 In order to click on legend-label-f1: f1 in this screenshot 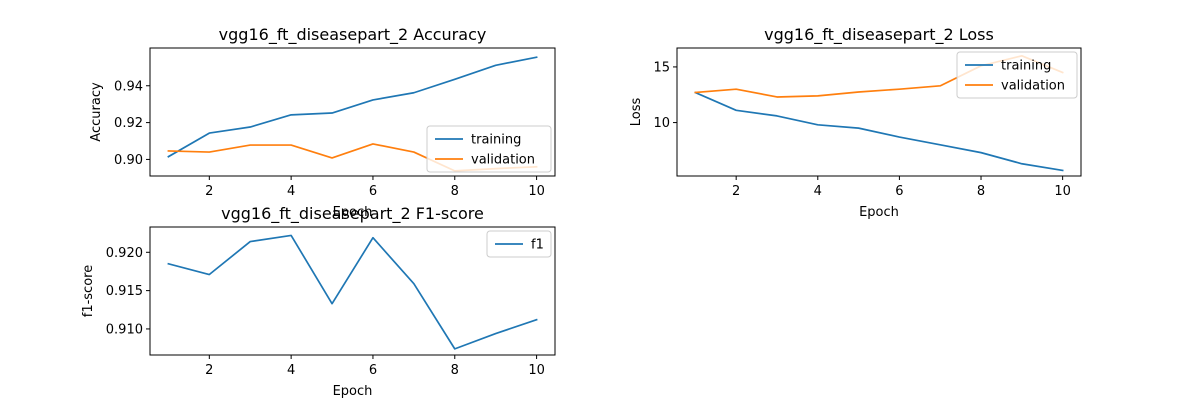, I will do `click(537, 245)`.